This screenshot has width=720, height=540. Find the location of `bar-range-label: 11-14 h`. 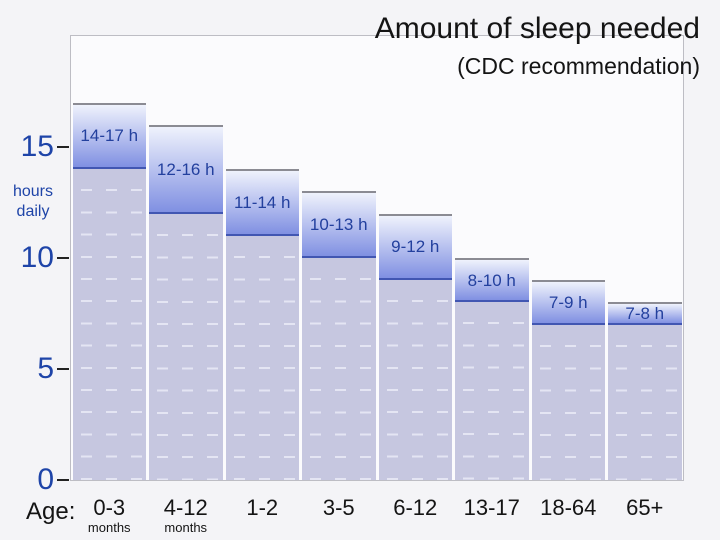

bar-range-label: 11-14 h is located at coordinates (262, 202).